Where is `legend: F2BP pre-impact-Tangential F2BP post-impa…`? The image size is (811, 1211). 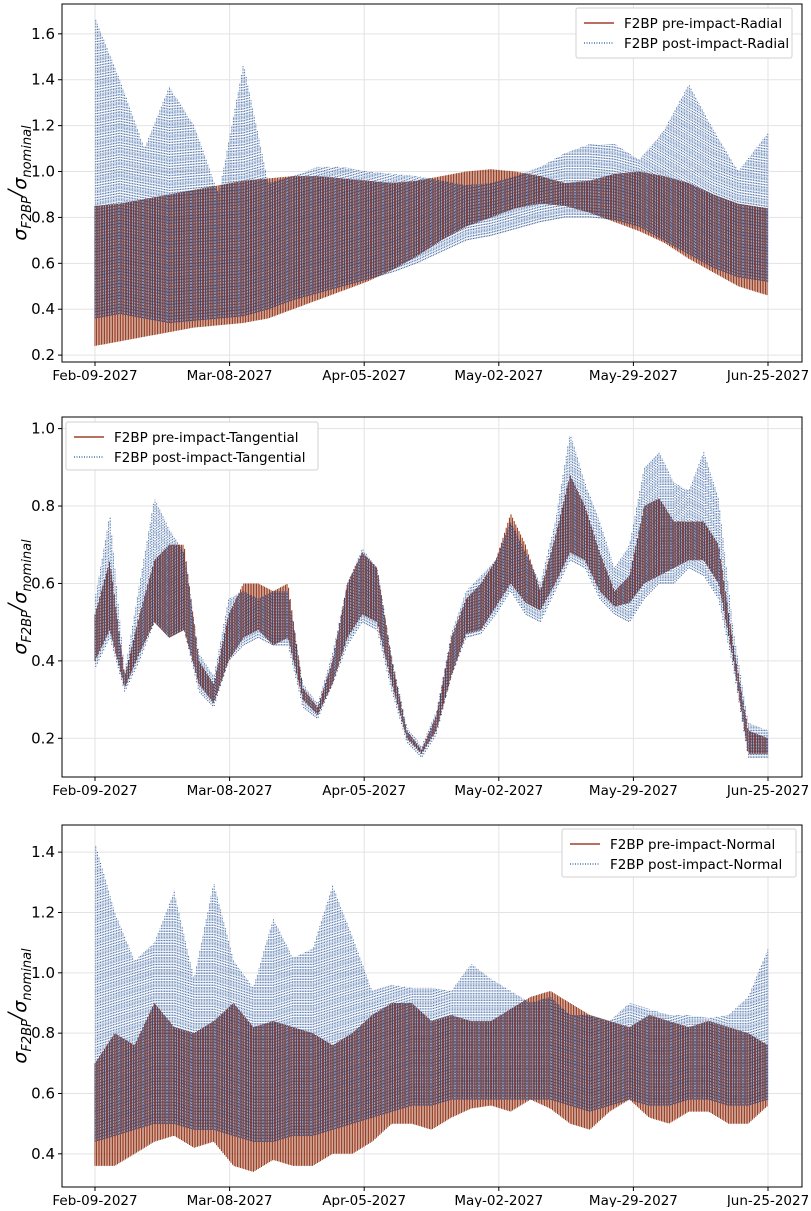 legend: F2BP pre-impact-Tangential F2BP post-impa… is located at coordinates (192, 446).